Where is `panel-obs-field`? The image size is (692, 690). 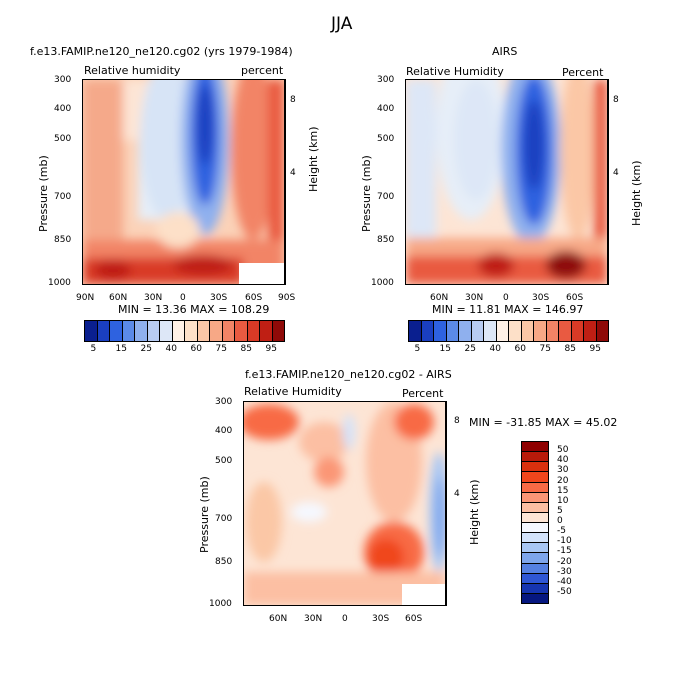 panel-obs-field is located at coordinates (506, 182).